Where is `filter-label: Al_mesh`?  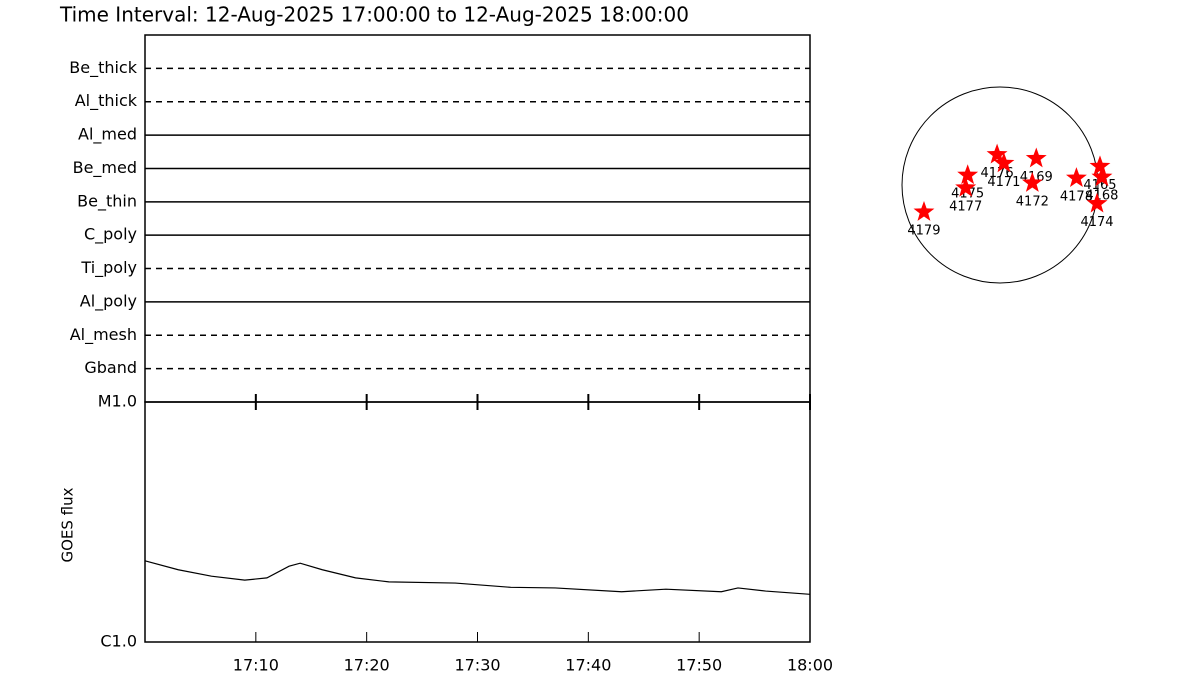
filter-label: Al_mesh is located at coordinates (103, 335).